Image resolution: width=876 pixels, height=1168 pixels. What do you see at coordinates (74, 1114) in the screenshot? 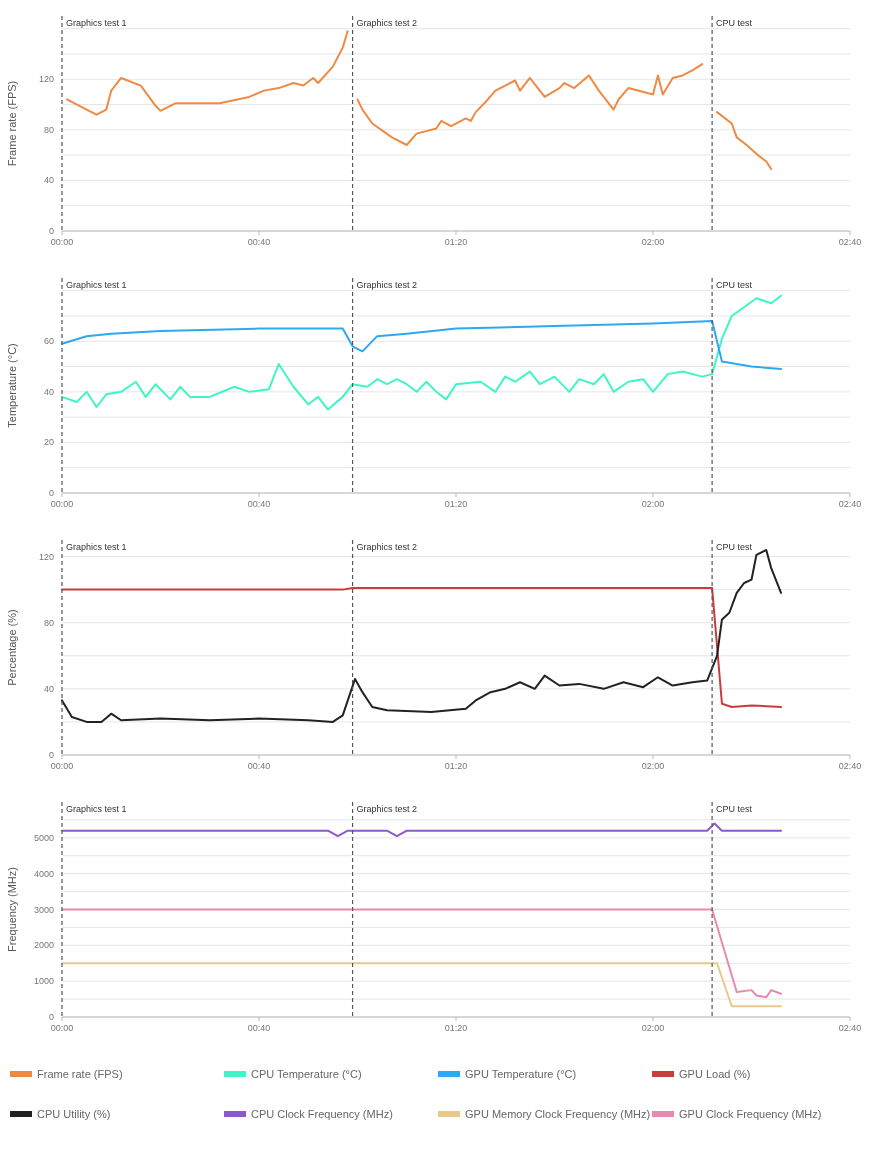
I see `legend-label: CPU Utility (%)` at bounding box center [74, 1114].